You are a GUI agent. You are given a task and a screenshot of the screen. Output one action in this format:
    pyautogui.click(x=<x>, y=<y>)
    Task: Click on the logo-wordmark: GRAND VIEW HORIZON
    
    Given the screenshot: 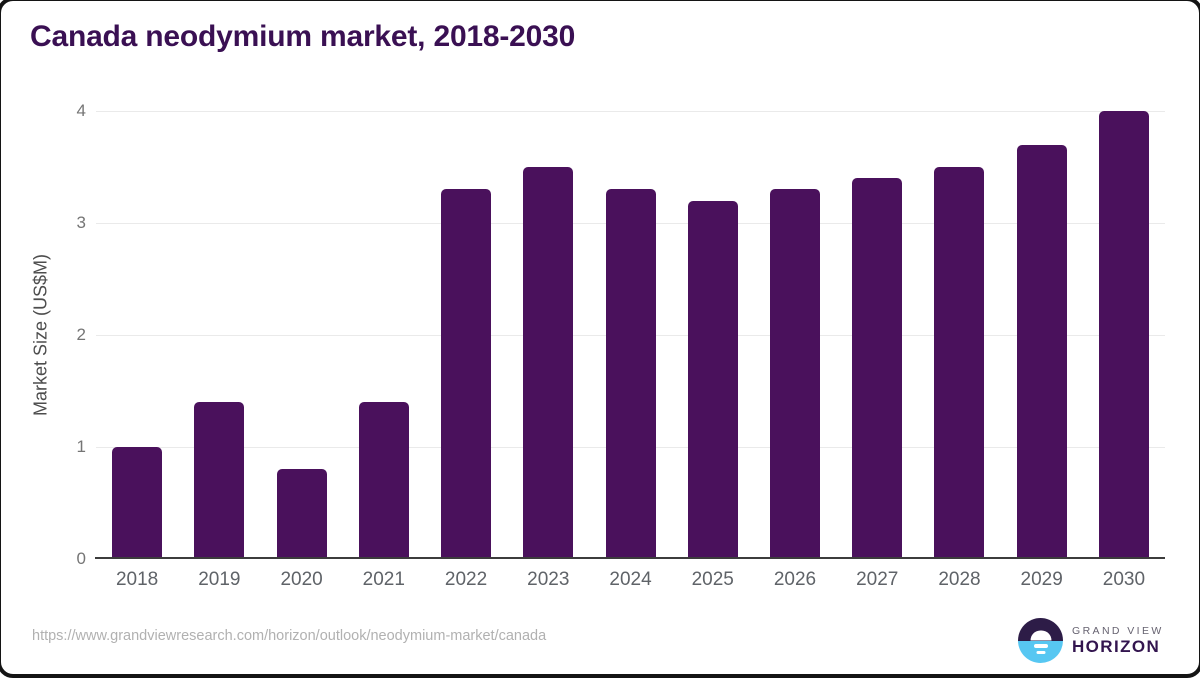 What is the action you would take?
    pyautogui.click(x=1118, y=641)
    